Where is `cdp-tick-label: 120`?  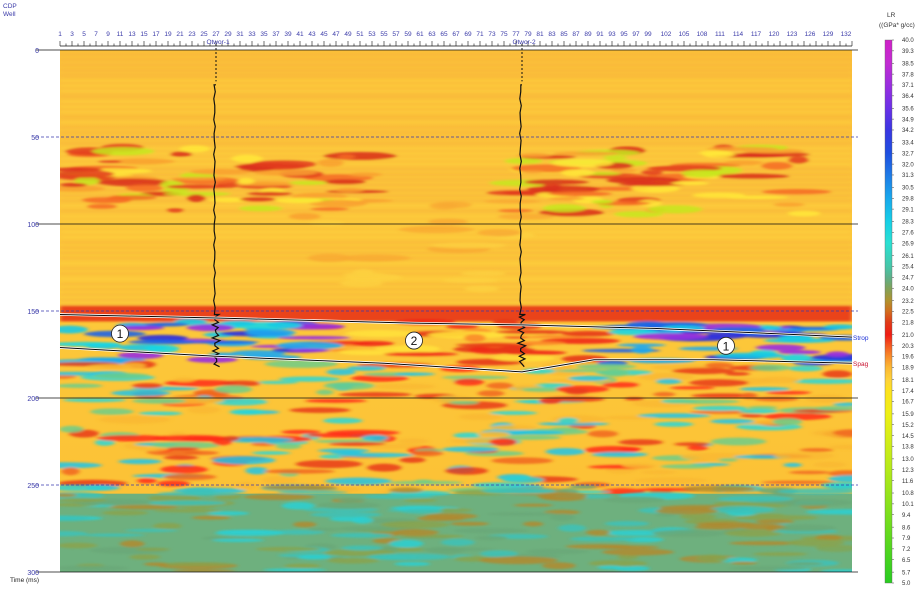
cdp-tick-label: 120 is located at coordinates (774, 34).